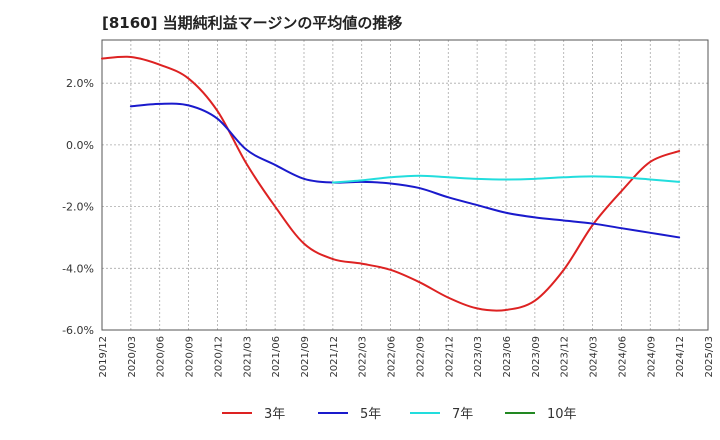 The width and height of the screenshot is (720, 440). I want to click on x-tick-label: 2023/12, so click(565, 357).